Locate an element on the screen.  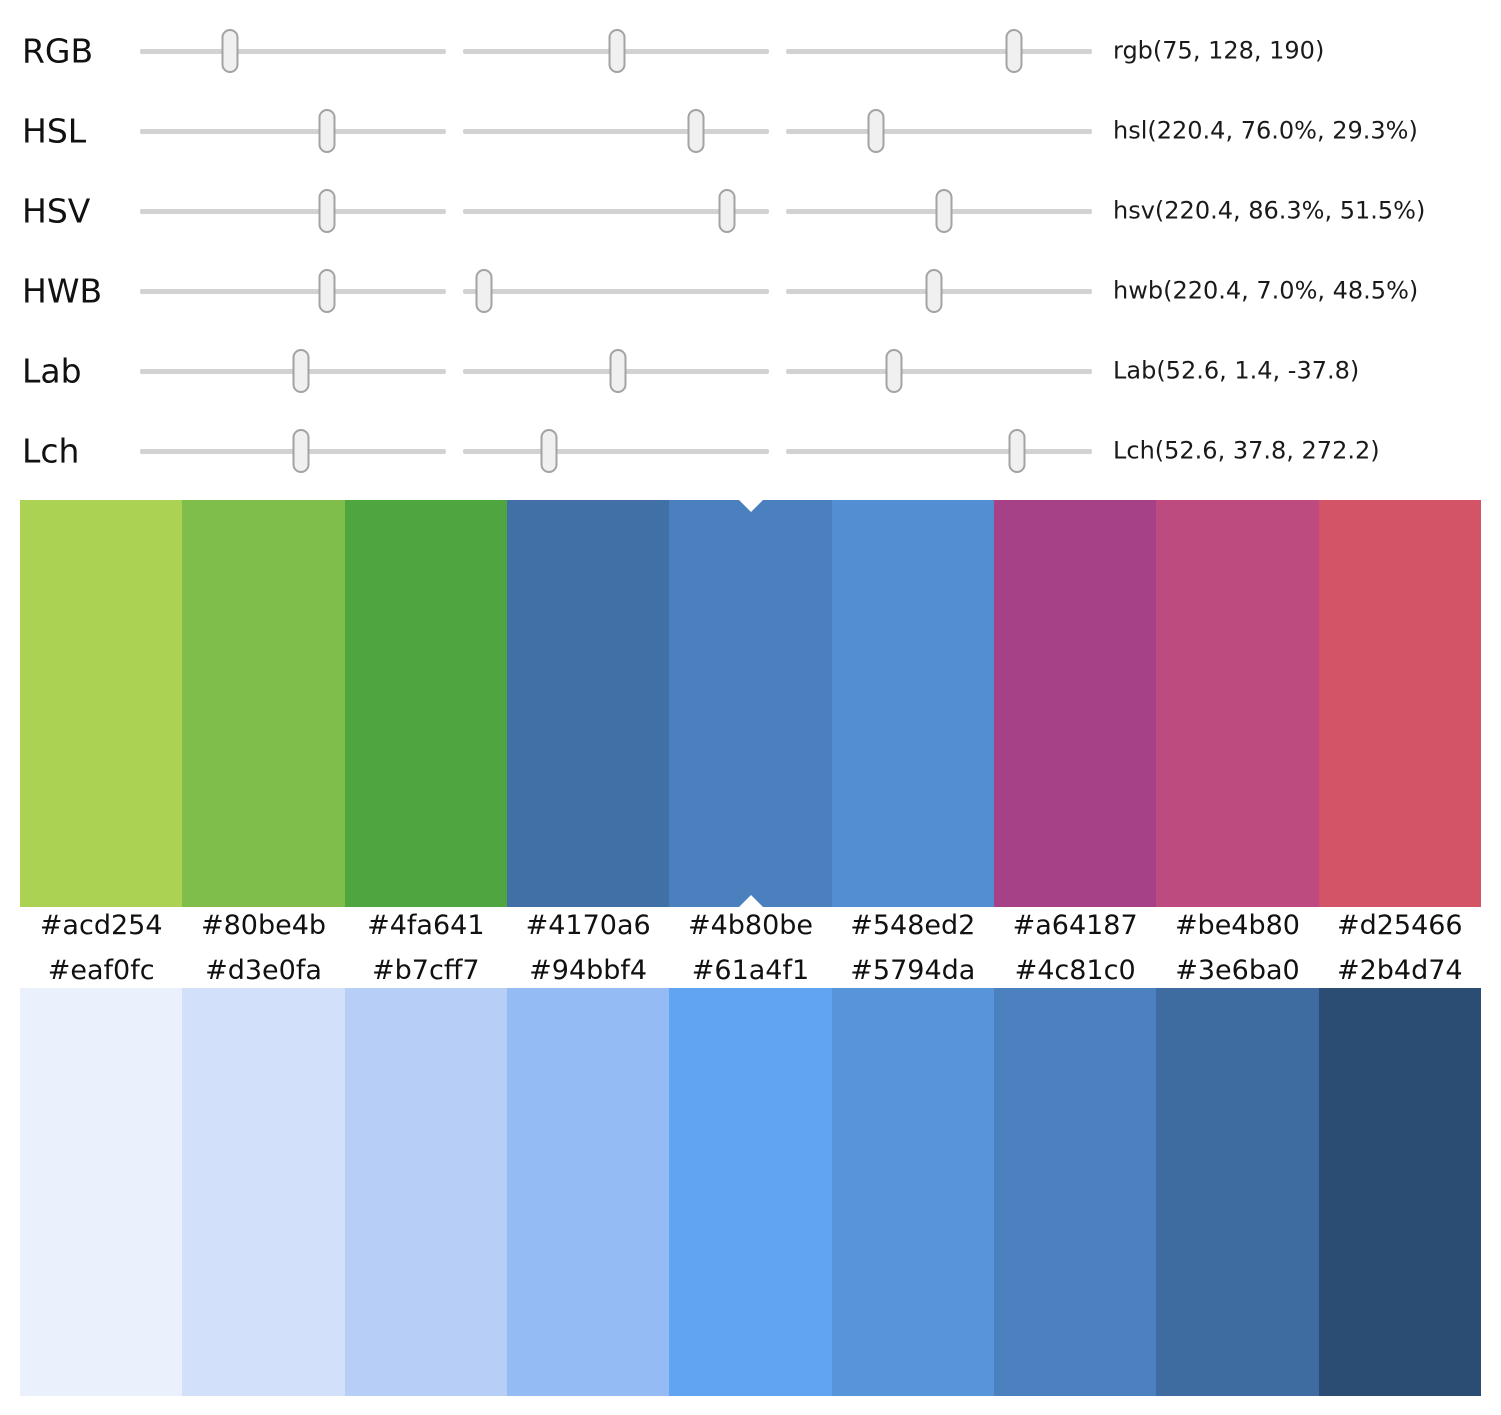
slider-value-text: rgb(75, 128, 190) is located at coordinates (1219, 50).